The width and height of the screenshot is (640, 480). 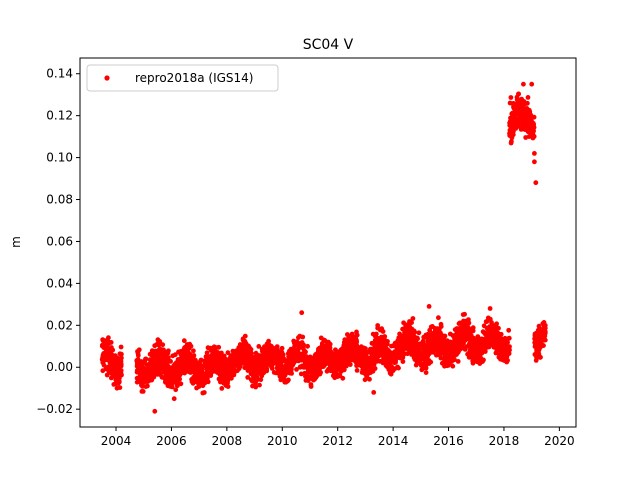 I want to click on y-tick-label: 0.08, so click(x=59, y=200).